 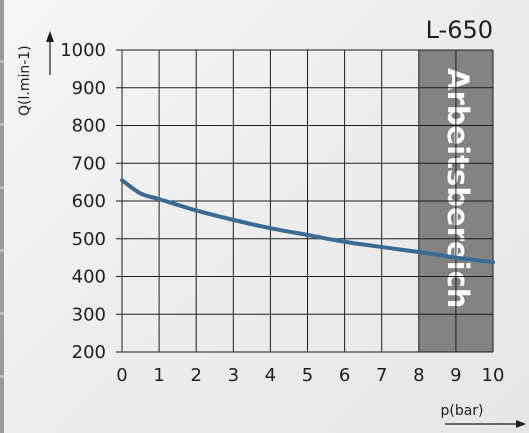 I want to click on x-tick-label: 7, so click(x=381, y=375).